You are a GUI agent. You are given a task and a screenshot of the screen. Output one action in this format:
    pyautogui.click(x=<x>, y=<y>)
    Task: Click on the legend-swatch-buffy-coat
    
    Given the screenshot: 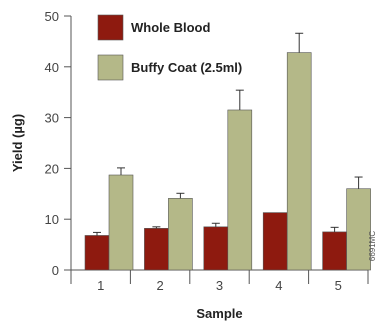 What is the action you would take?
    pyautogui.click(x=110, y=67)
    